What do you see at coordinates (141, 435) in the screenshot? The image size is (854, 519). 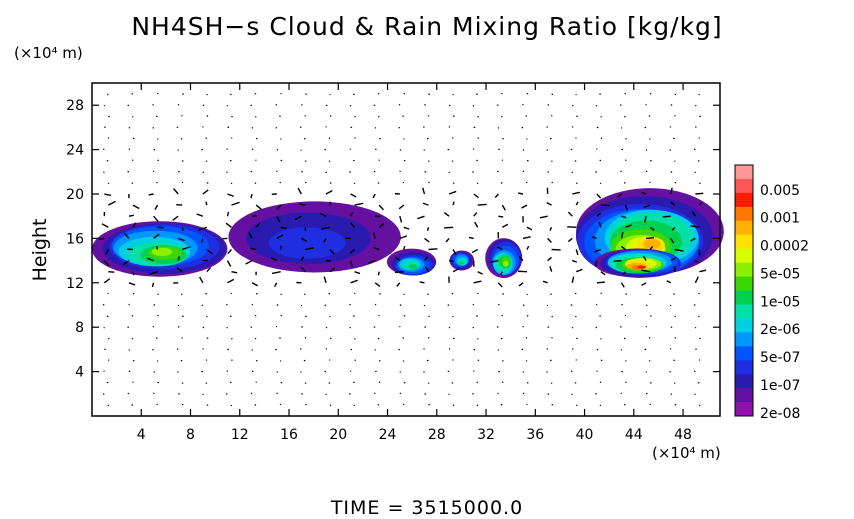 I see `x-tick-label-0: 4` at bounding box center [141, 435].